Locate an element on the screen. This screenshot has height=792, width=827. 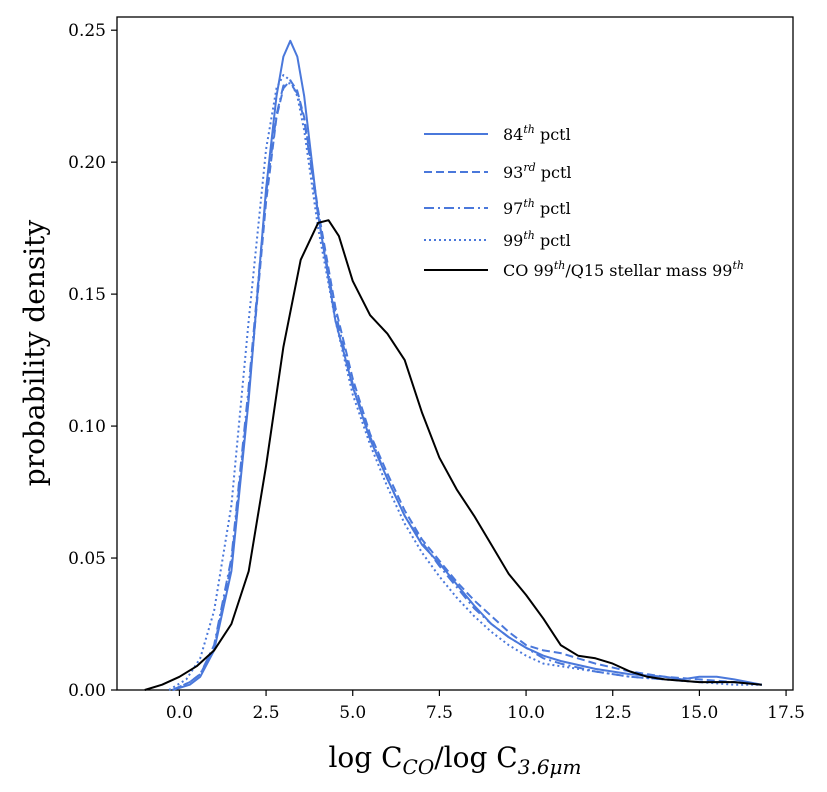
x-axis-label-main2: /log C is located at coordinates (476, 757).